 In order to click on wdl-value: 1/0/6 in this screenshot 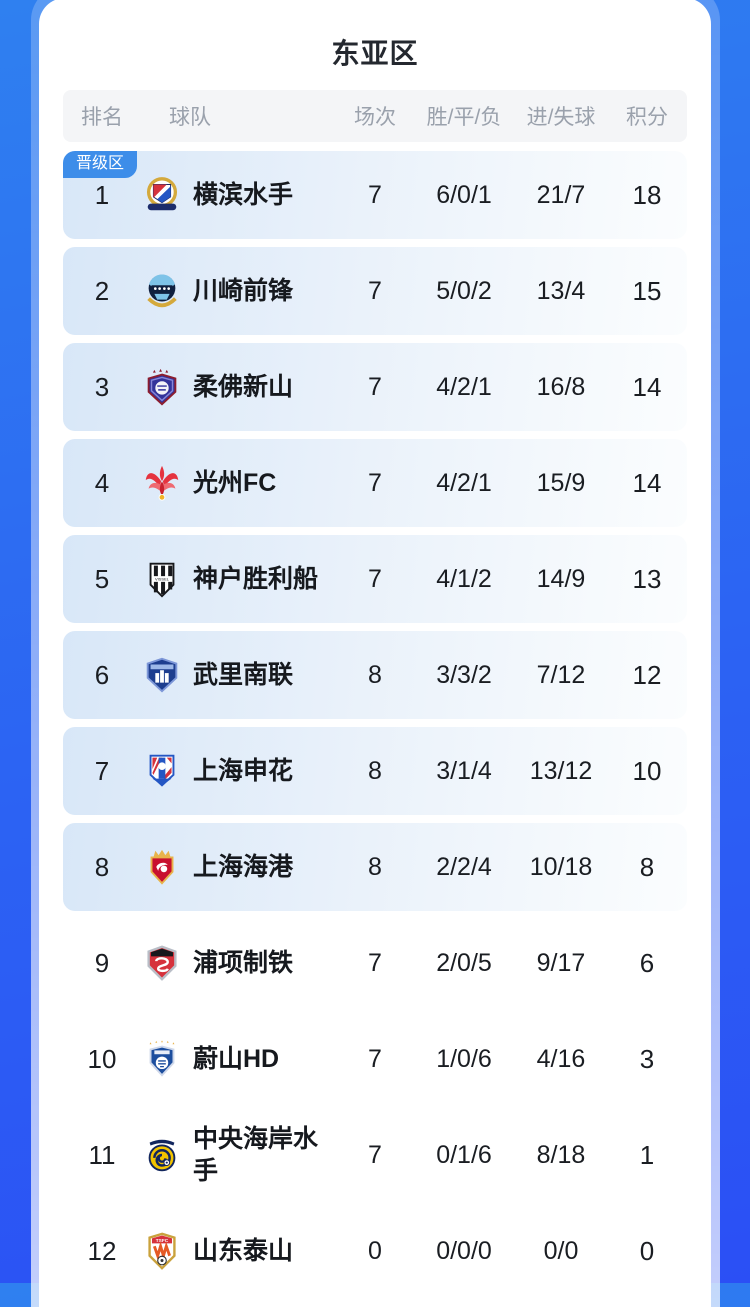, I will do `click(464, 1058)`.